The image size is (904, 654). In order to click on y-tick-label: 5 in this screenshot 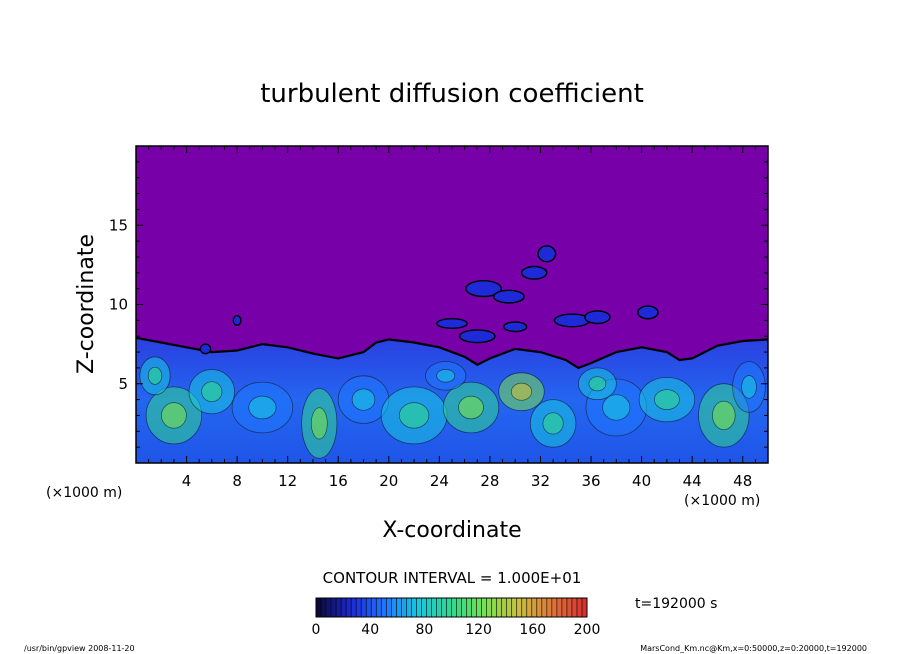, I will do `click(123, 384)`.